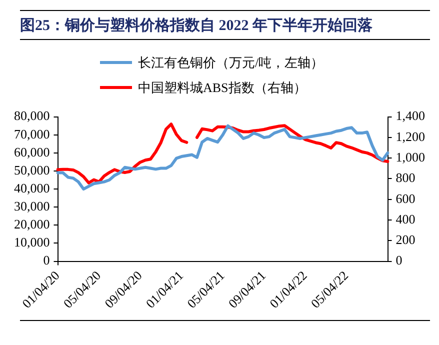 Image resolution: width=439 pixels, height=345 pixels. I want to click on y2-tick-label: 800, so click(406, 178).